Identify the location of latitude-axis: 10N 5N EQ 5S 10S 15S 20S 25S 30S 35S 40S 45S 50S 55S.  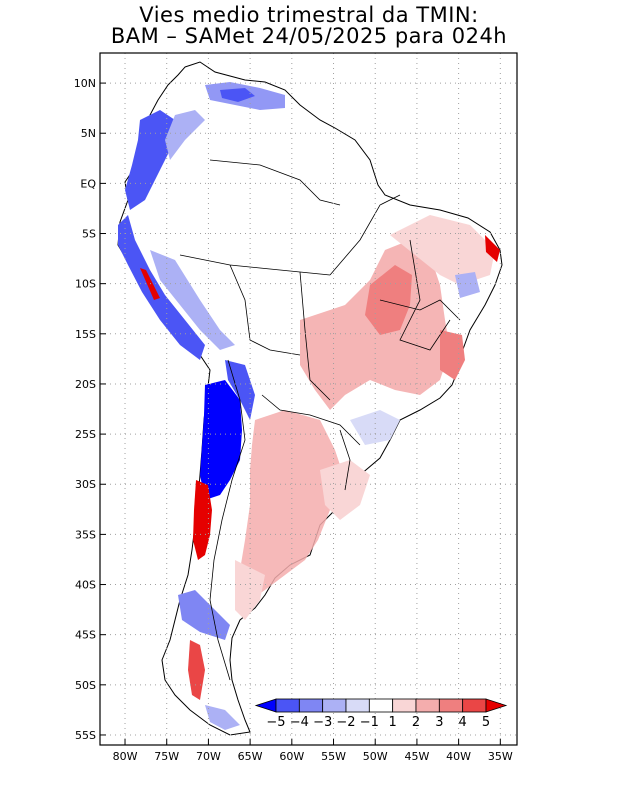
(90, 409).